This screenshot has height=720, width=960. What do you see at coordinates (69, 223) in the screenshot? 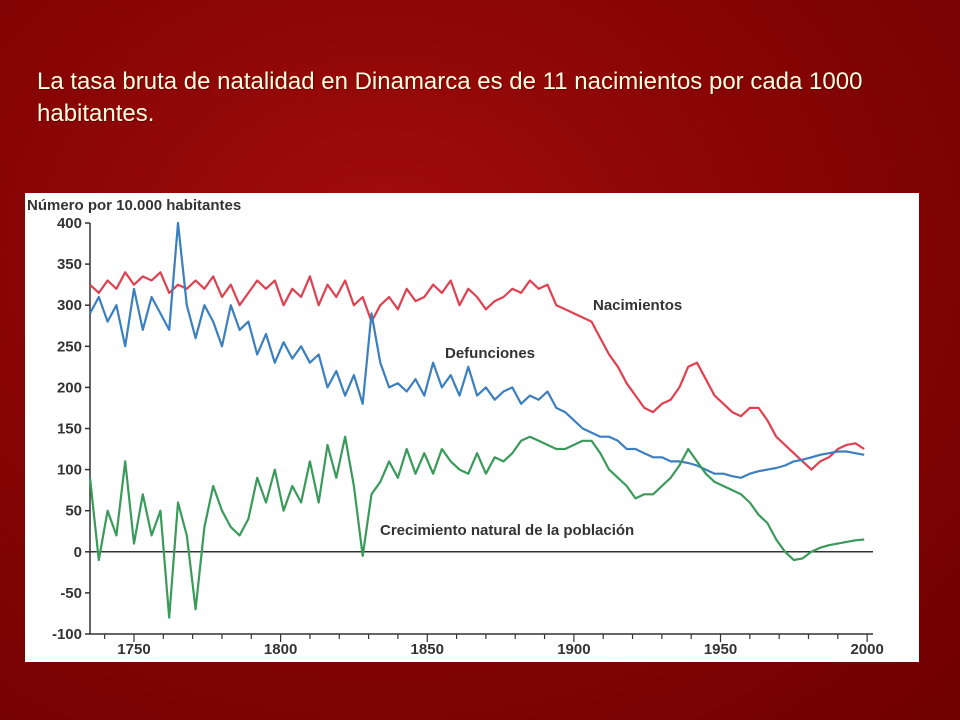
I see `y-tick-label: 400` at bounding box center [69, 223].